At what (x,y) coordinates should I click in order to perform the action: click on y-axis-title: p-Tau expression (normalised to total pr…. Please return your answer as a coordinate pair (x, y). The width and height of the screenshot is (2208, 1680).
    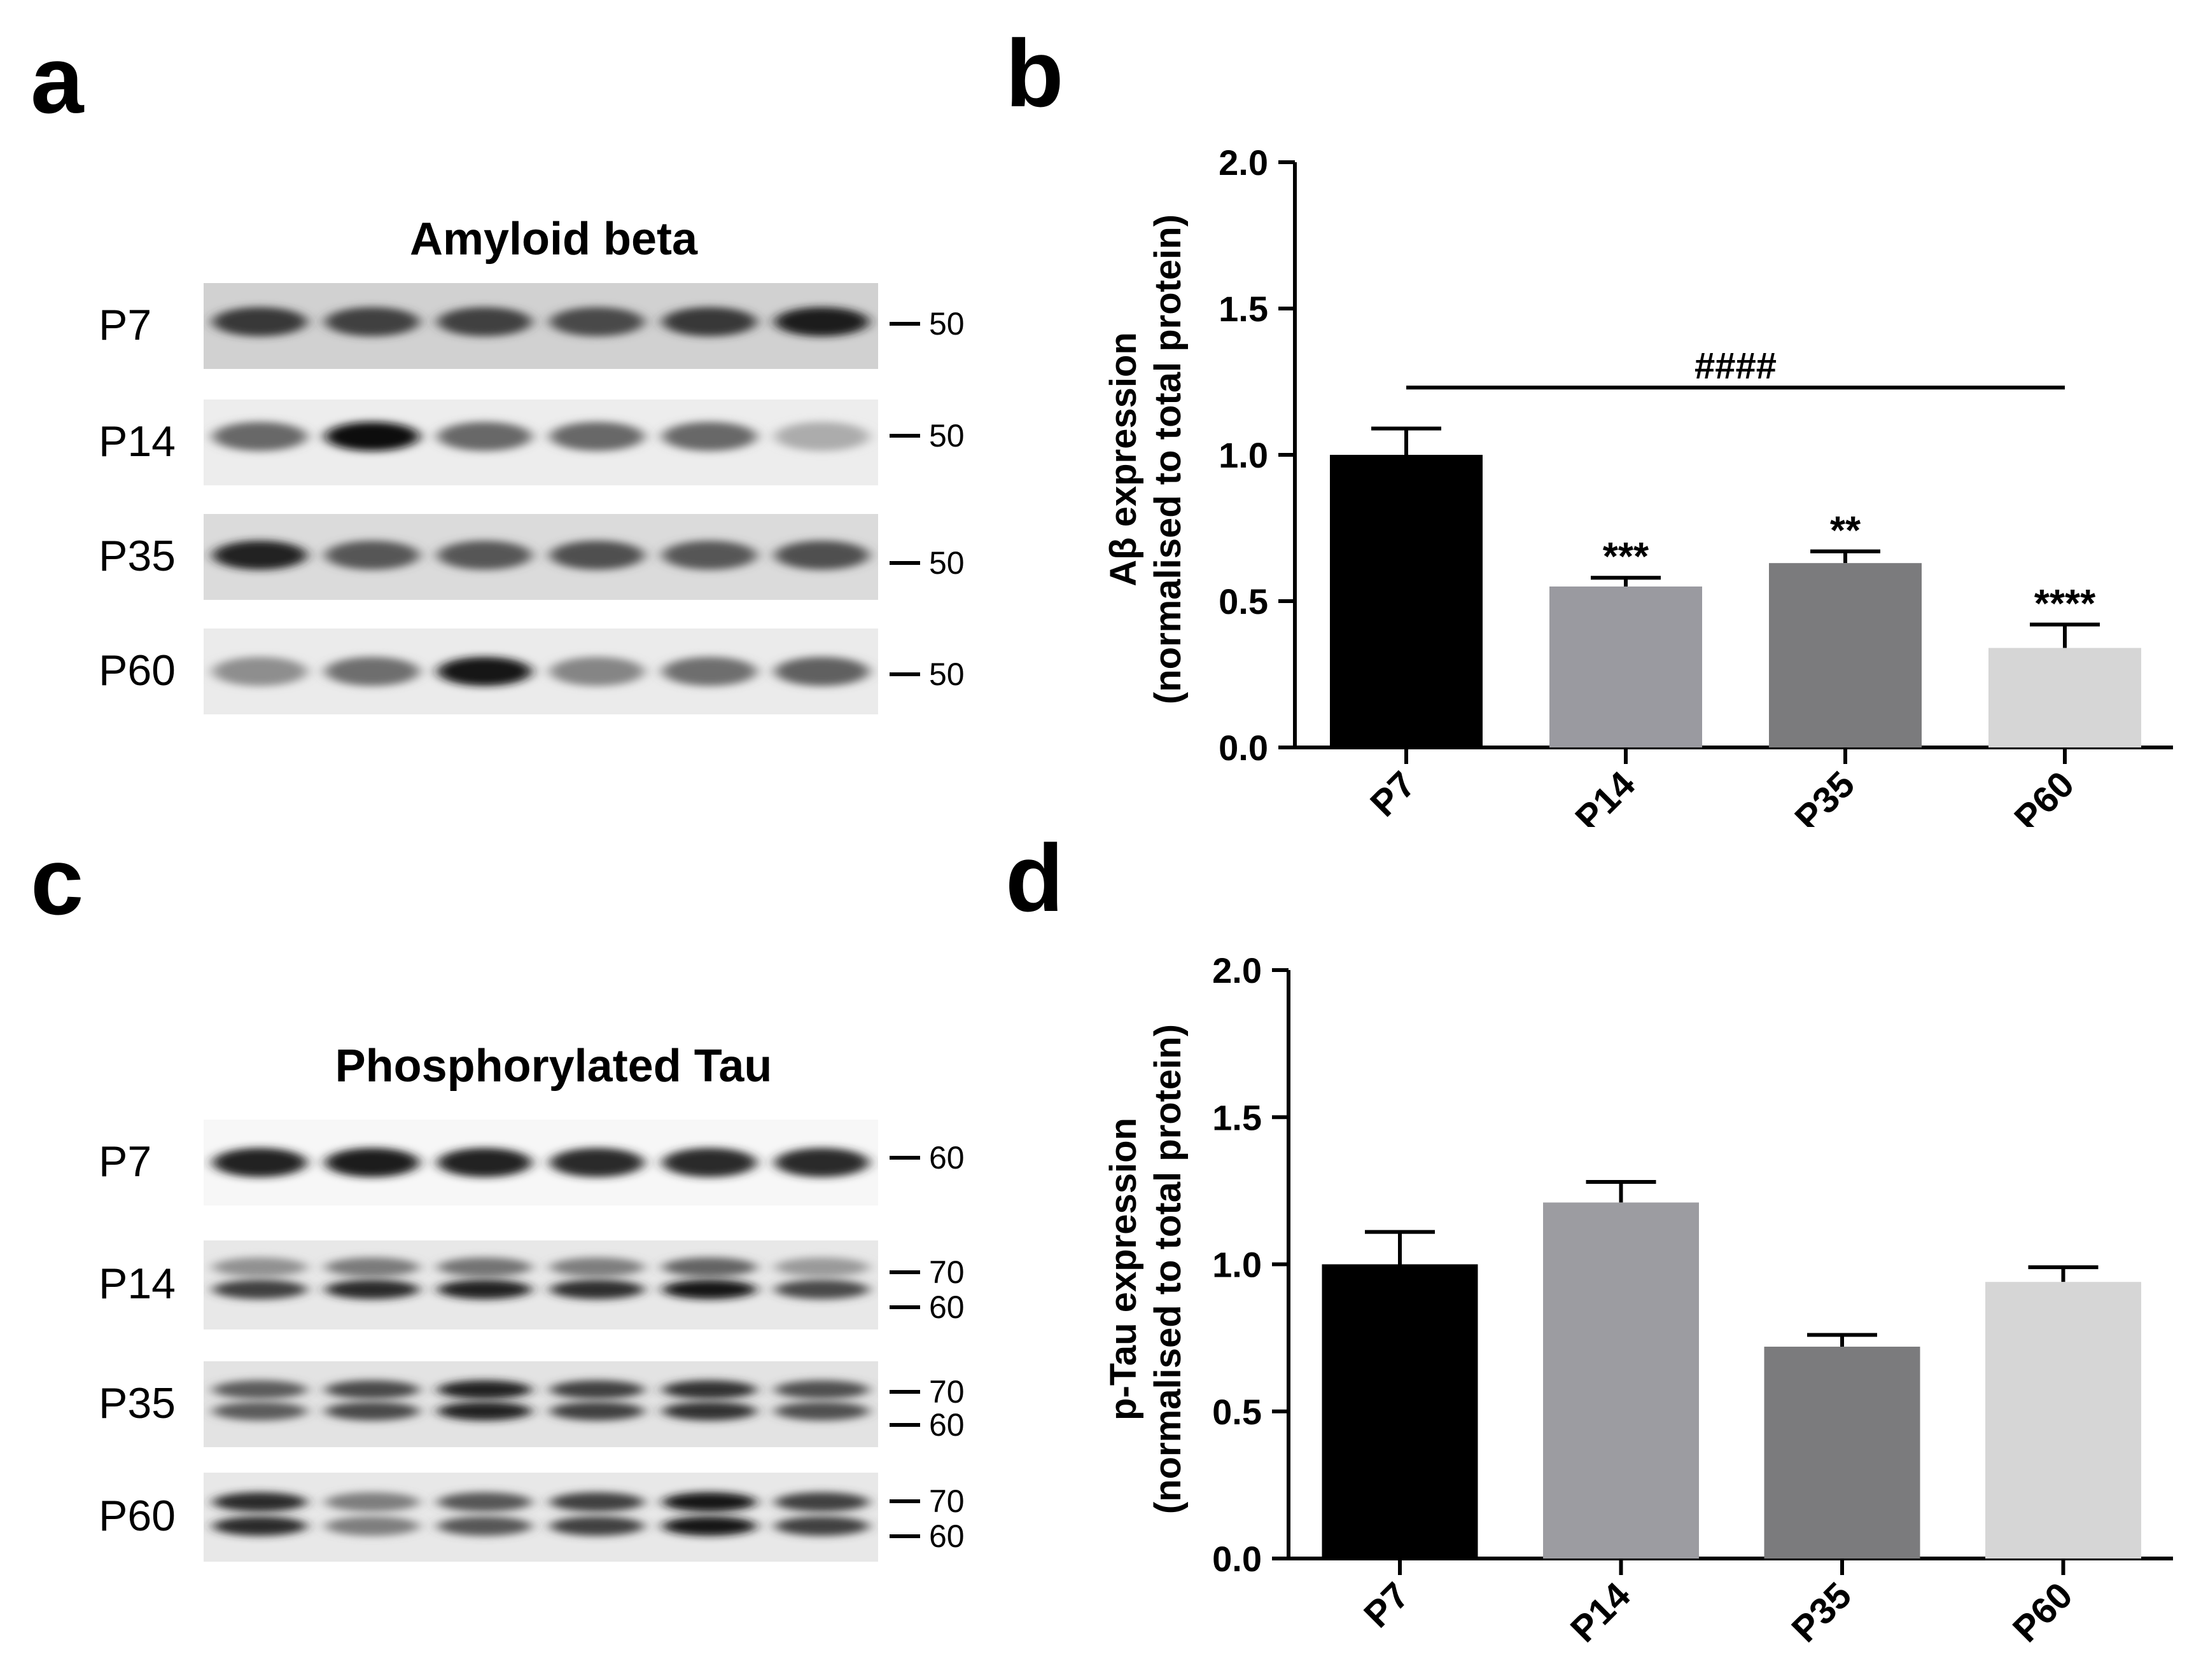
    Looking at the image, I should click on (1146, 1269).